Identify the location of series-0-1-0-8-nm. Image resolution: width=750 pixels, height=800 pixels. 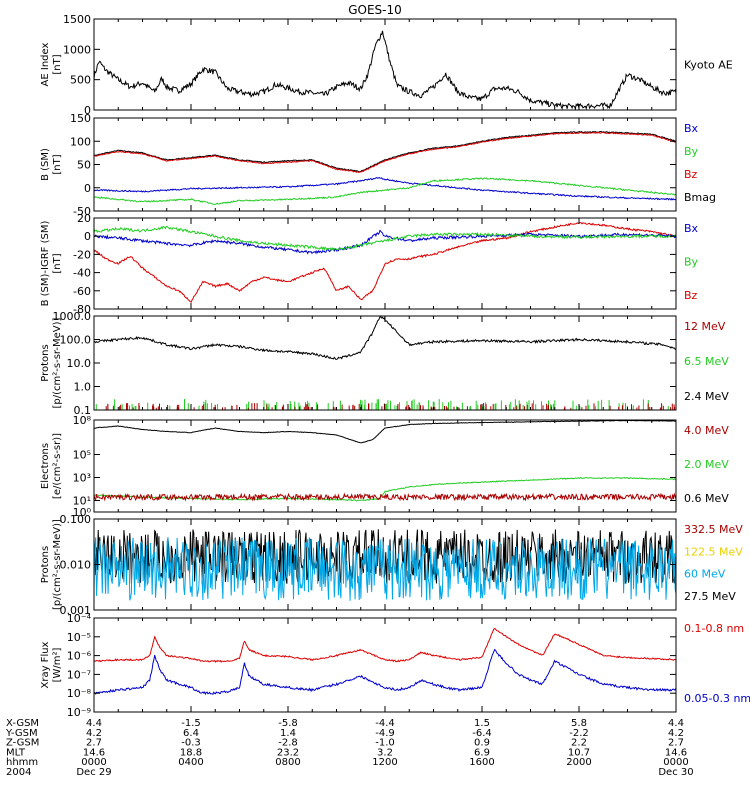
(385, 645).